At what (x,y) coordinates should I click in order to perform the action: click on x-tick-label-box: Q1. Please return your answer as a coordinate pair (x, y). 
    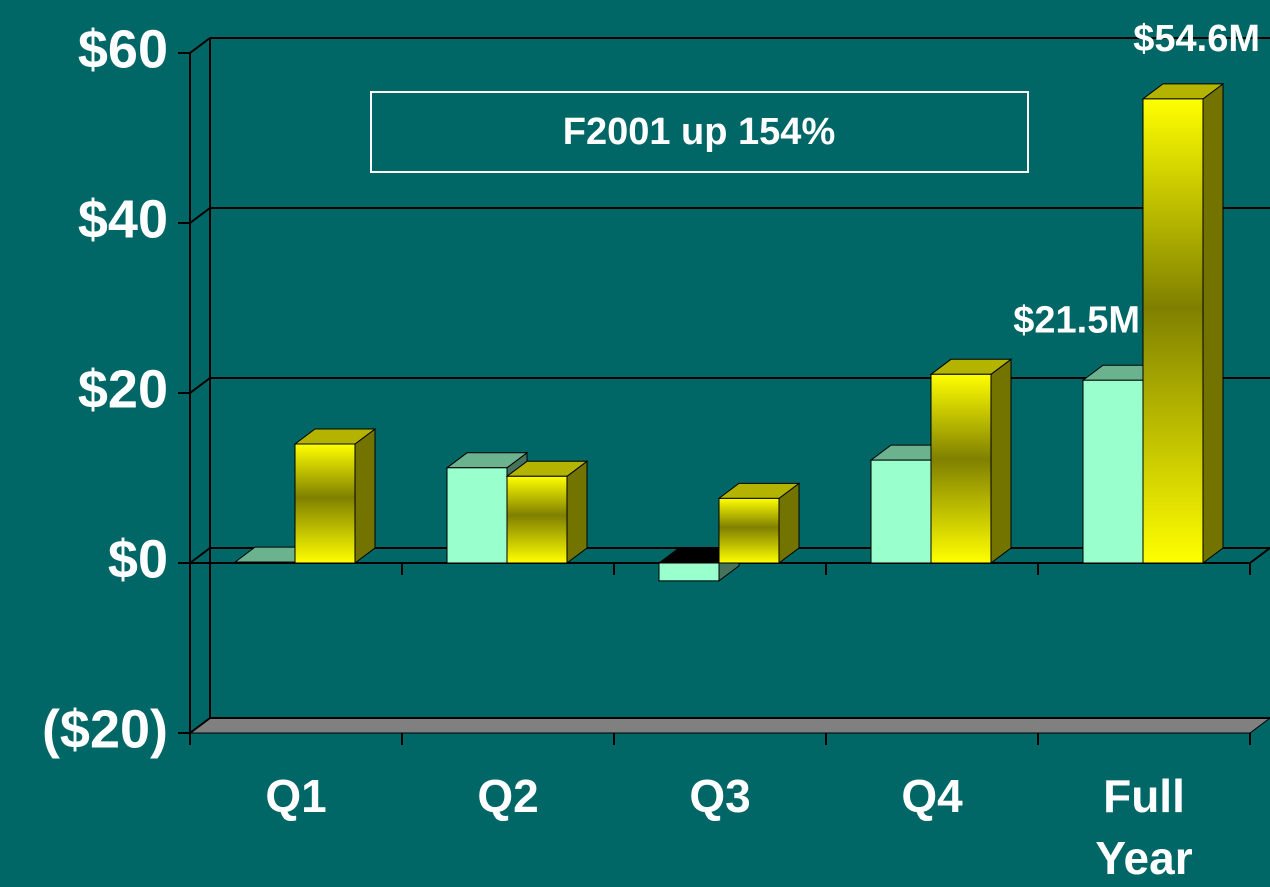
    Looking at the image, I should click on (296, 796).